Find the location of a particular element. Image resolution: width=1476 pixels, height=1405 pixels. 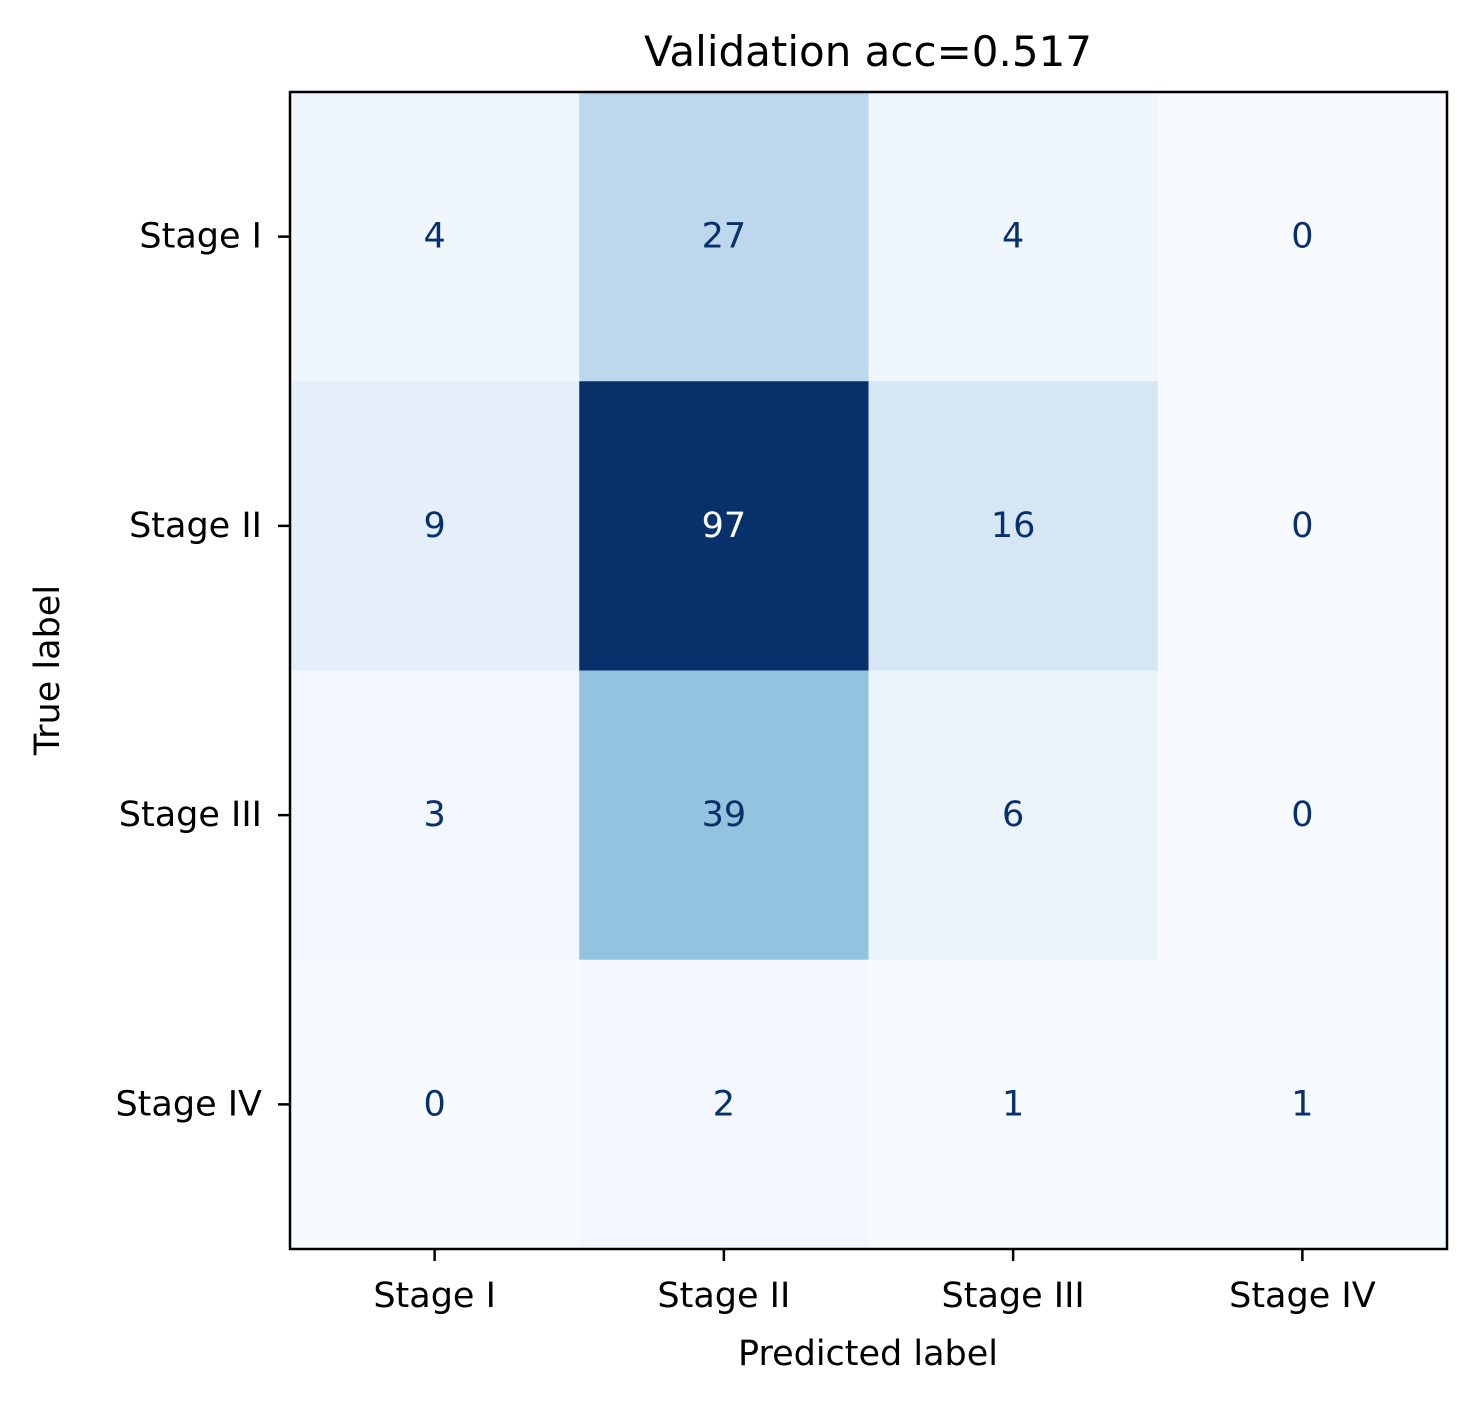

cell-value-label: 3 is located at coordinates (434, 815).